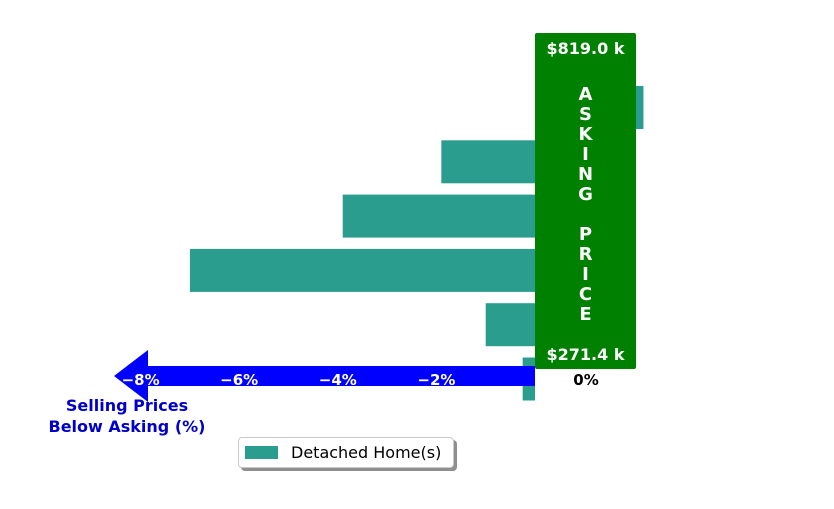 This screenshot has width=834, height=509. Describe the element at coordinates (585, 114) in the screenshot. I see `asking-price-letter: S` at that location.